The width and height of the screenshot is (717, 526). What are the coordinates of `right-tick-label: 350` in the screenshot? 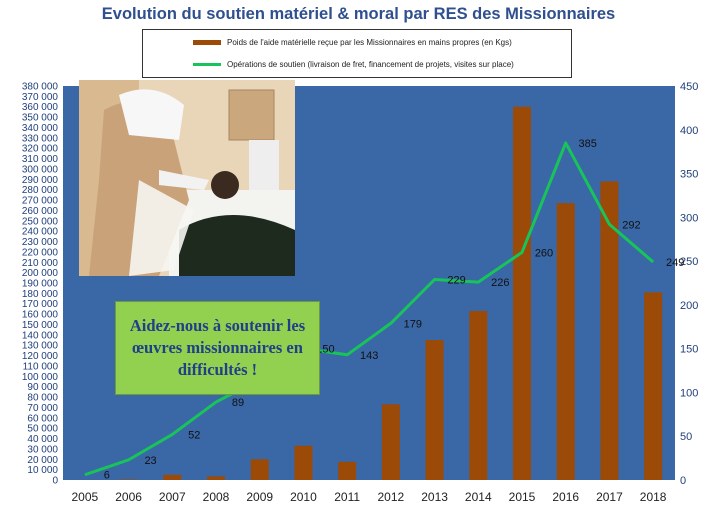 It's located at (689, 175).